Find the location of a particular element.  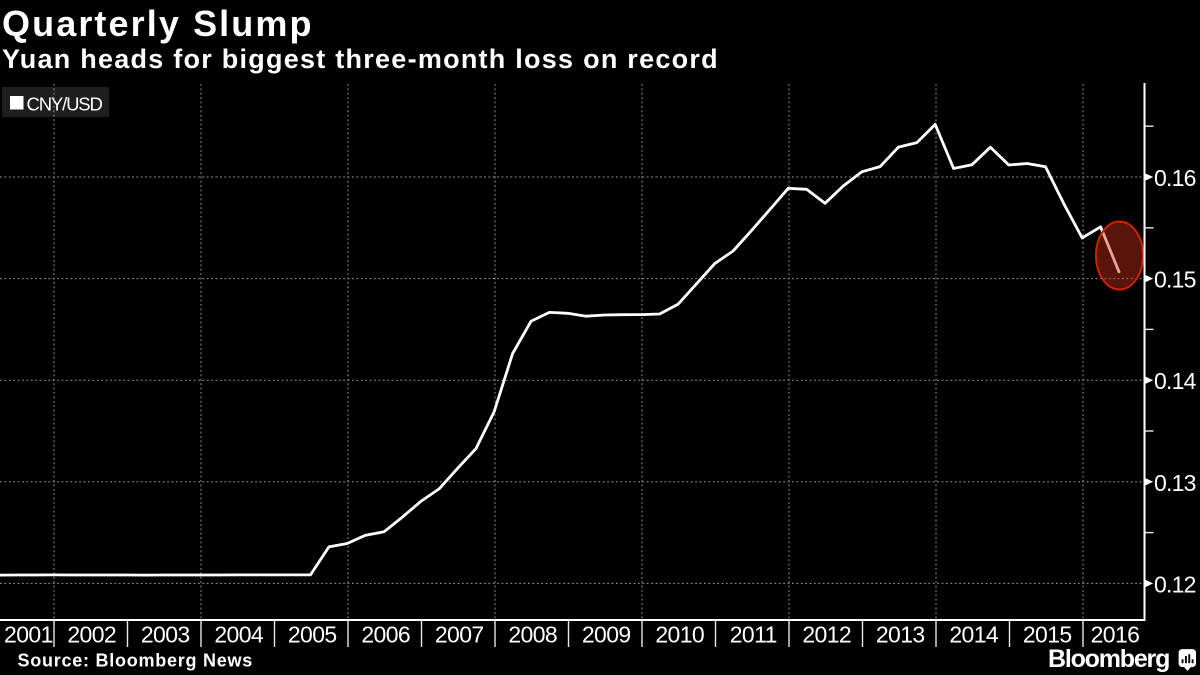

svg-text: 2009 is located at coordinates (606, 635).